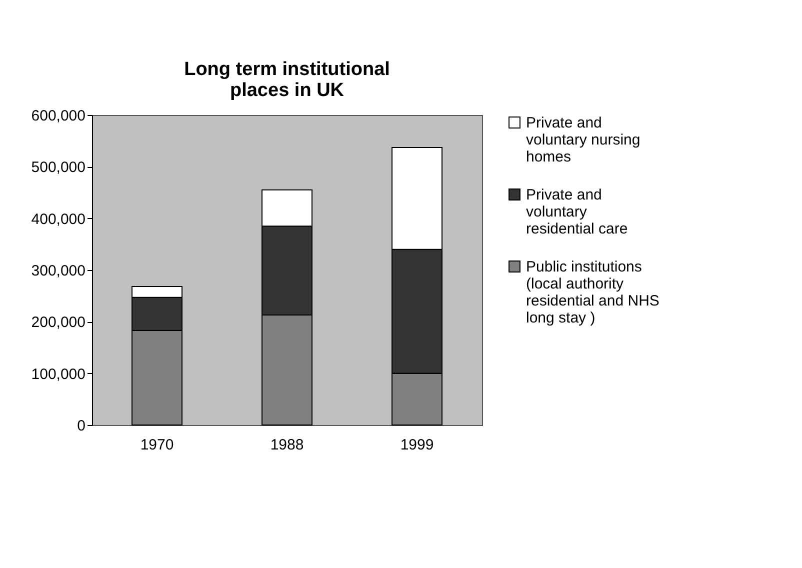 The image size is (802, 568). Describe the element at coordinates (58, 323) in the screenshot. I see `y-tick-label: 200,000` at that location.